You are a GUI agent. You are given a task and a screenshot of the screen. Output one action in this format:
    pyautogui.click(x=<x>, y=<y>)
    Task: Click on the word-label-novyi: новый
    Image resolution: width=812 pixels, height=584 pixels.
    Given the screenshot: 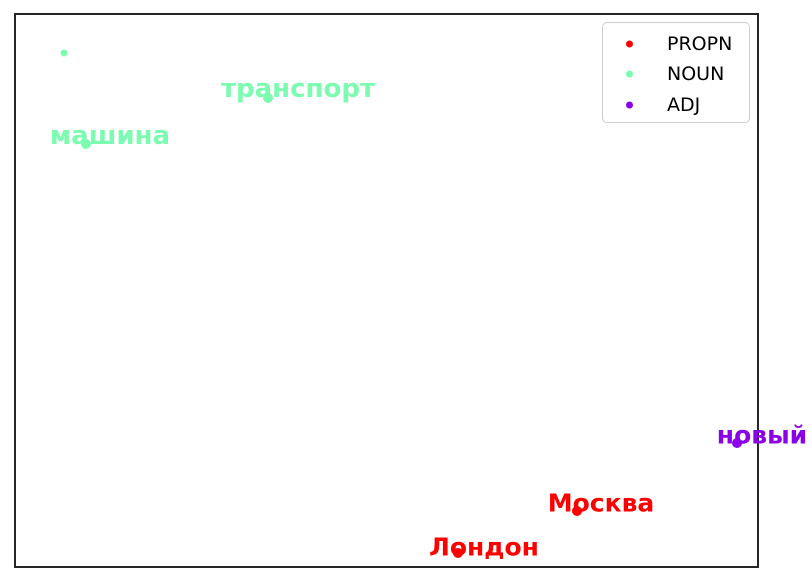 What is the action you would take?
    pyautogui.click(x=762, y=435)
    